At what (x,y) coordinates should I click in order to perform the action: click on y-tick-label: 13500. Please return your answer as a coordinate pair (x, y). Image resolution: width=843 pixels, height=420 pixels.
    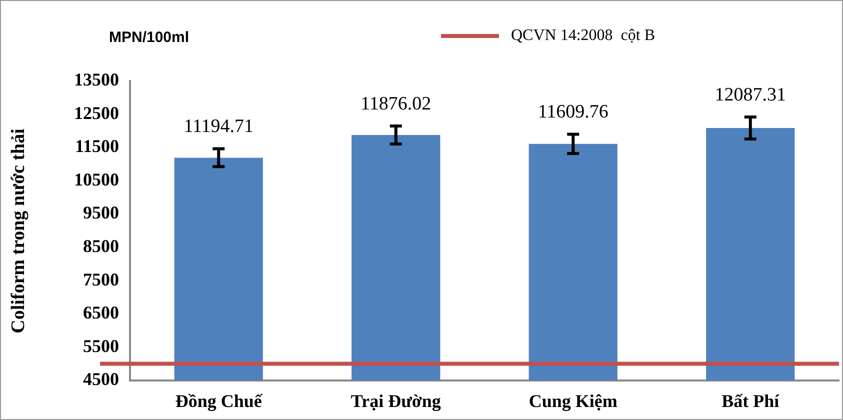
    Looking at the image, I should click on (96, 80).